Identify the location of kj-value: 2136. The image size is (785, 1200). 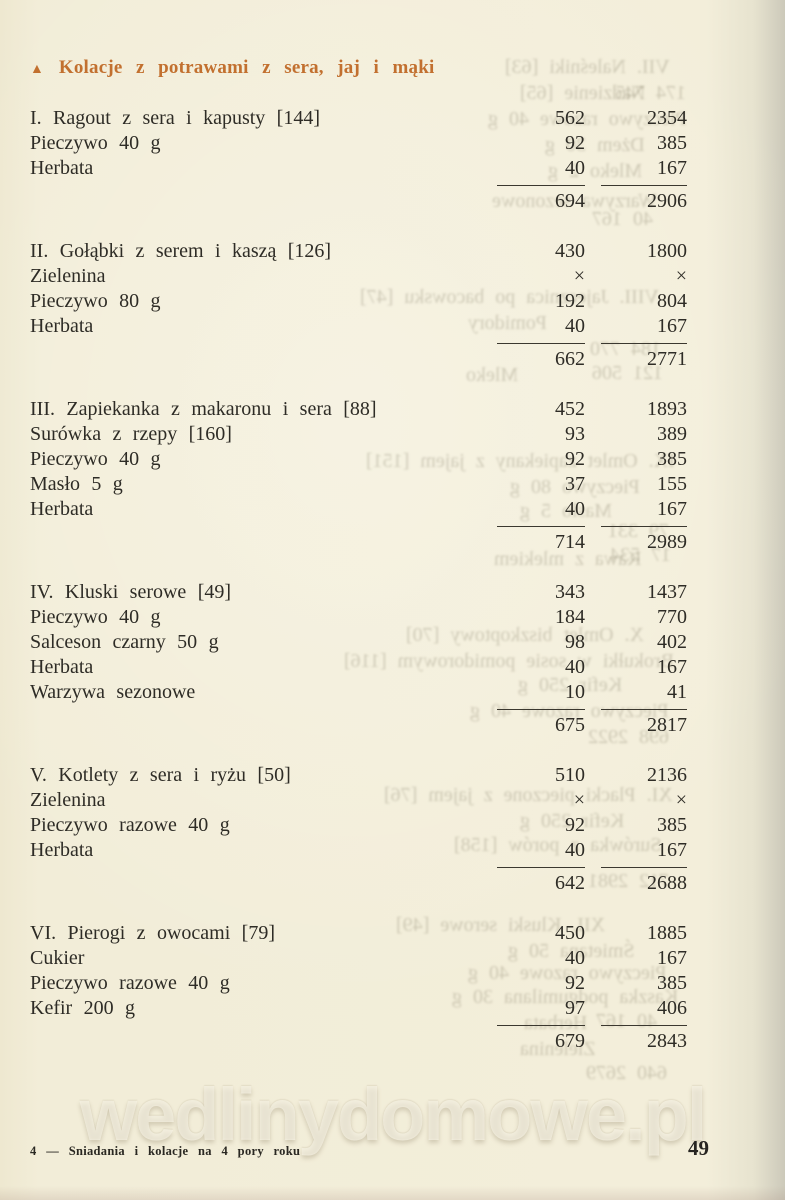
(667, 775).